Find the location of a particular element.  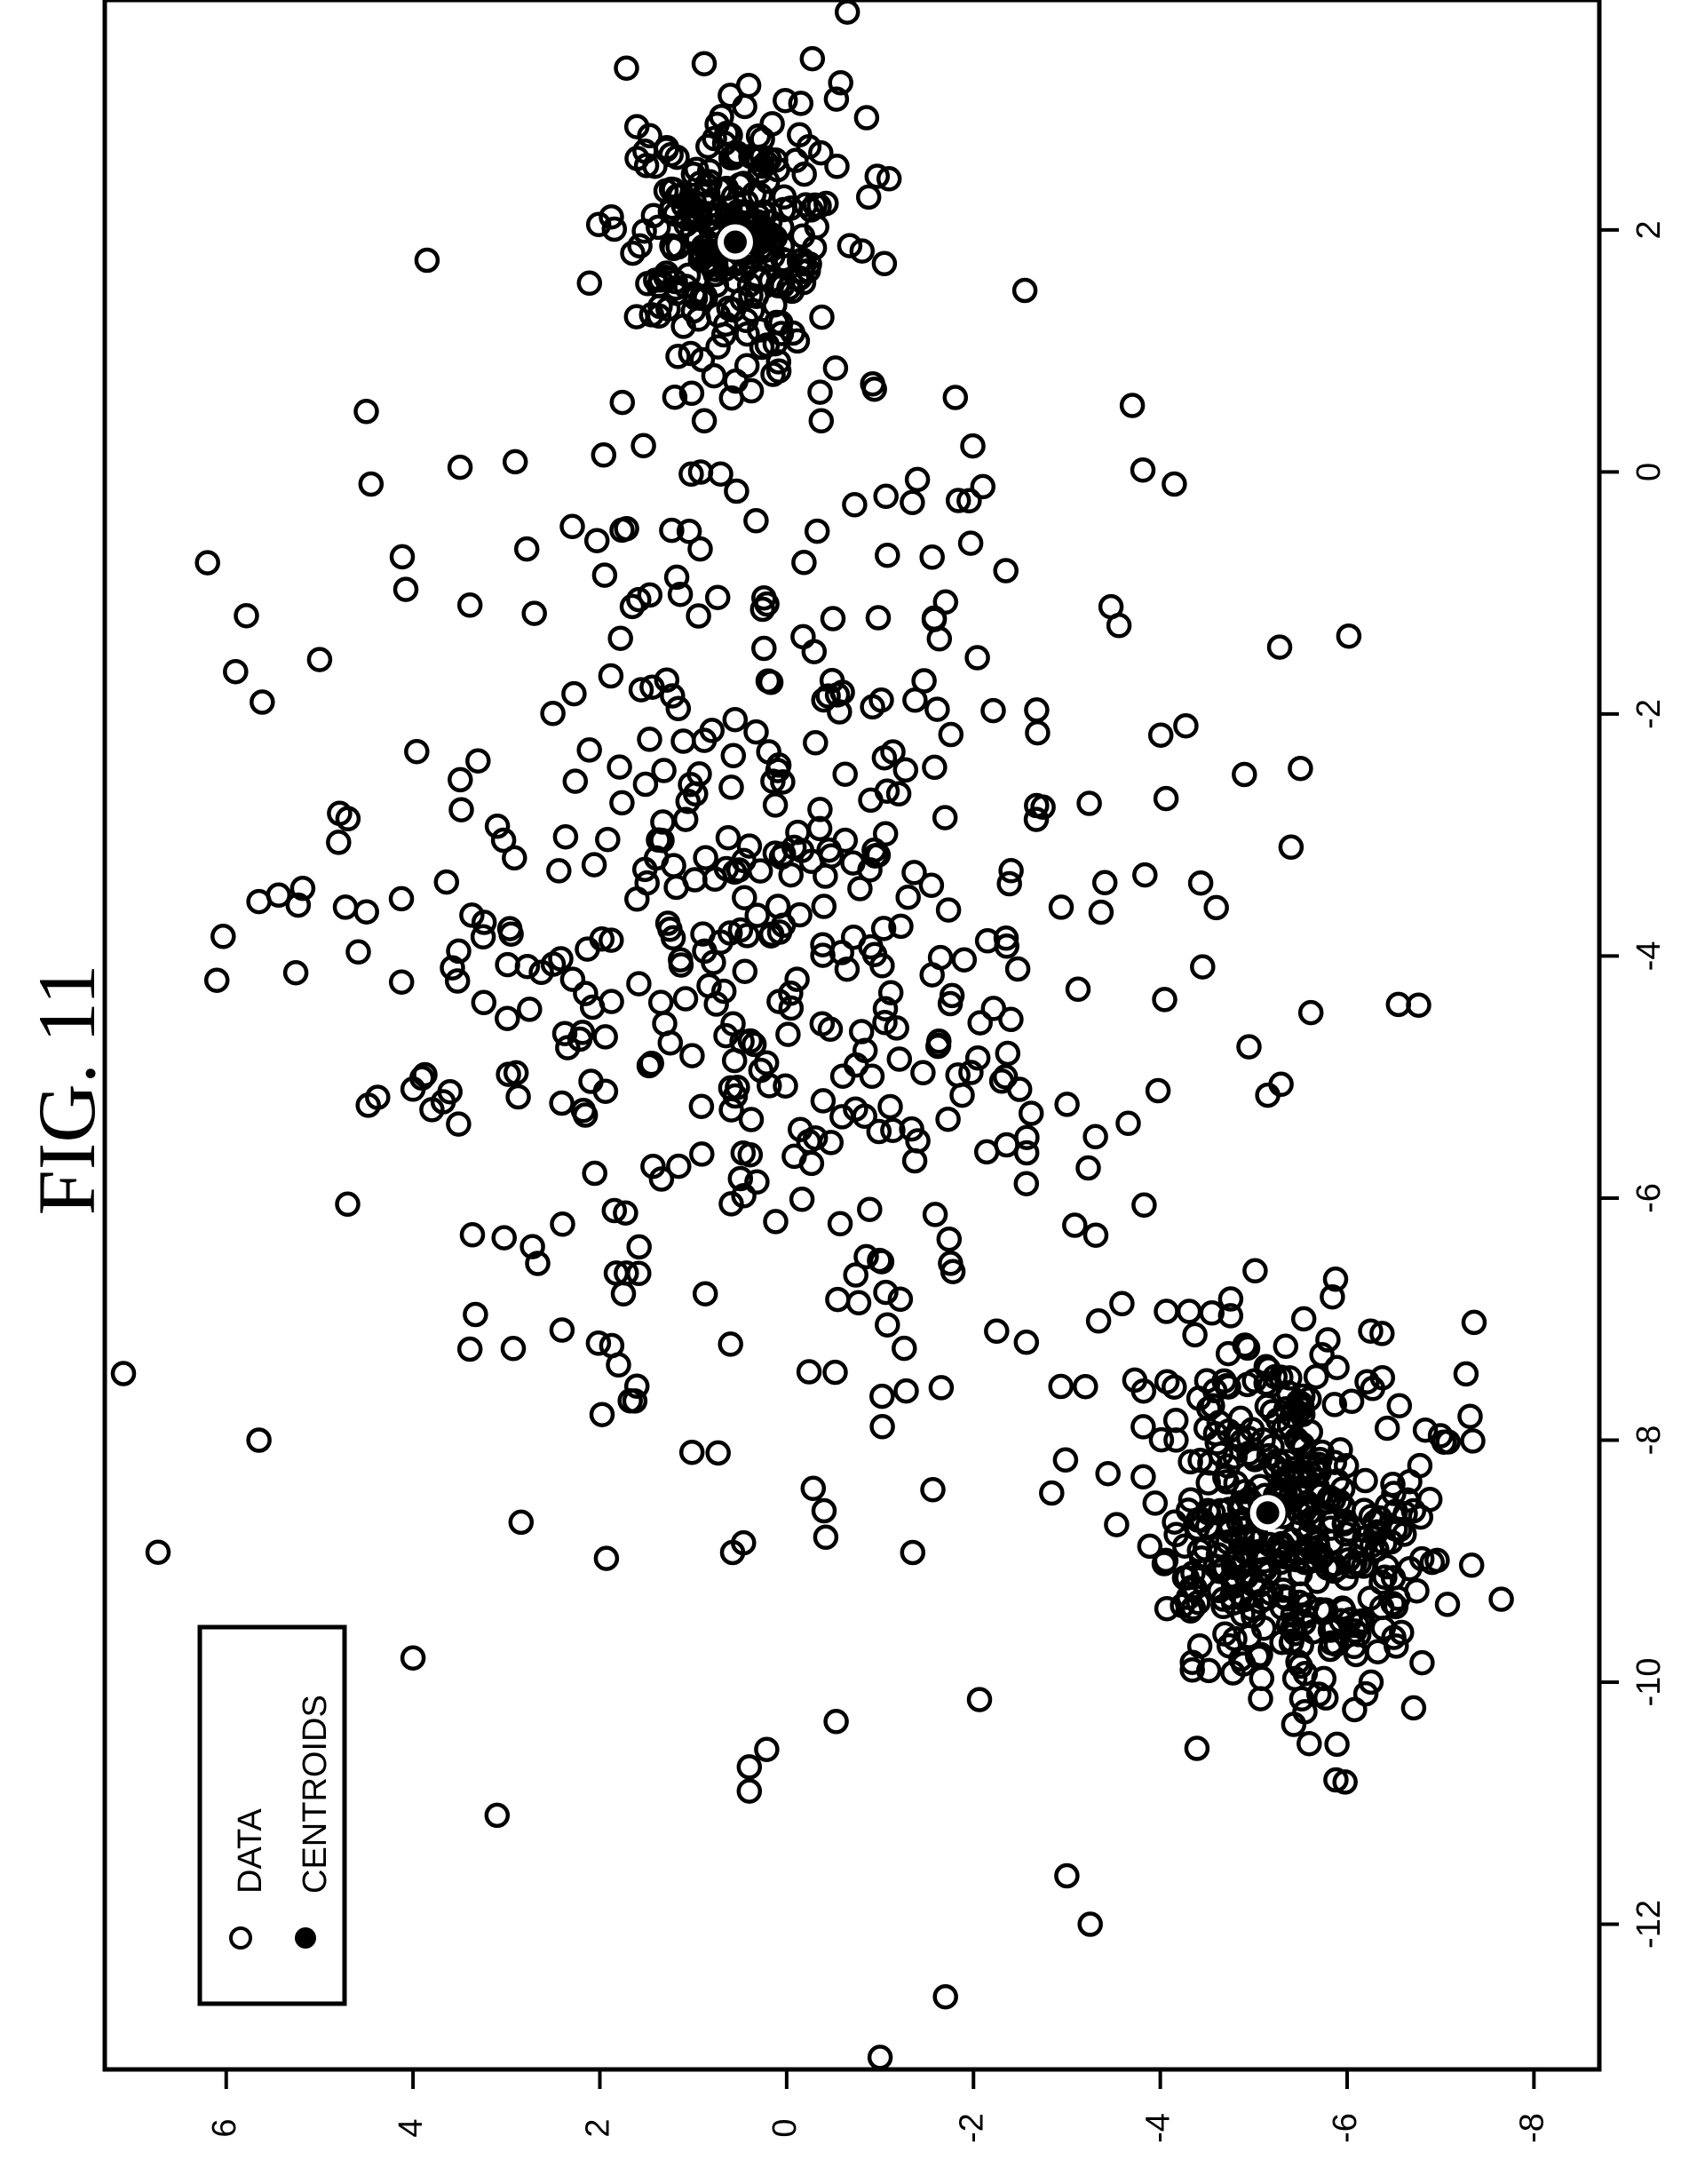

x-axis: -12 -10 -8 -6 -4 -2 0 2 is located at coordinates (1633, 1084).